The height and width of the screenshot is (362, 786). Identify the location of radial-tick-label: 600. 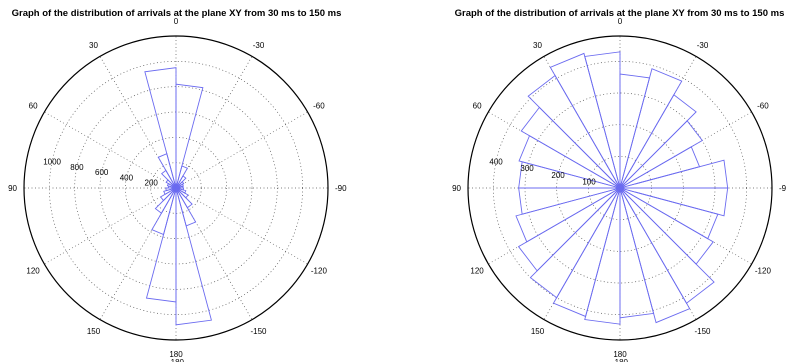
(102, 172).